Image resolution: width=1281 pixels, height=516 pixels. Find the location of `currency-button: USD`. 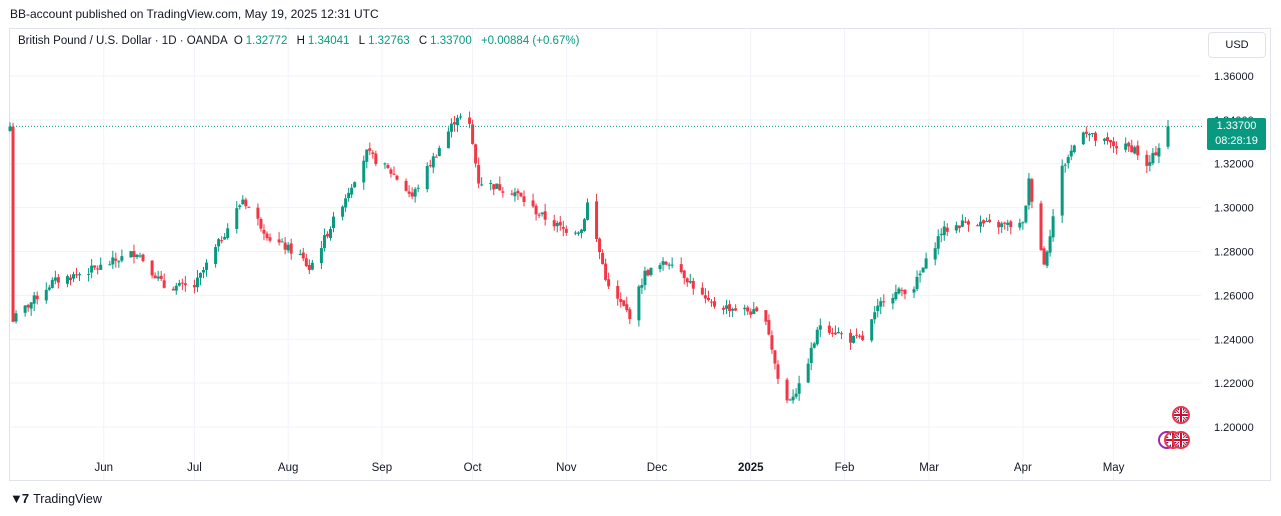

currency-button: USD is located at coordinates (1237, 45).